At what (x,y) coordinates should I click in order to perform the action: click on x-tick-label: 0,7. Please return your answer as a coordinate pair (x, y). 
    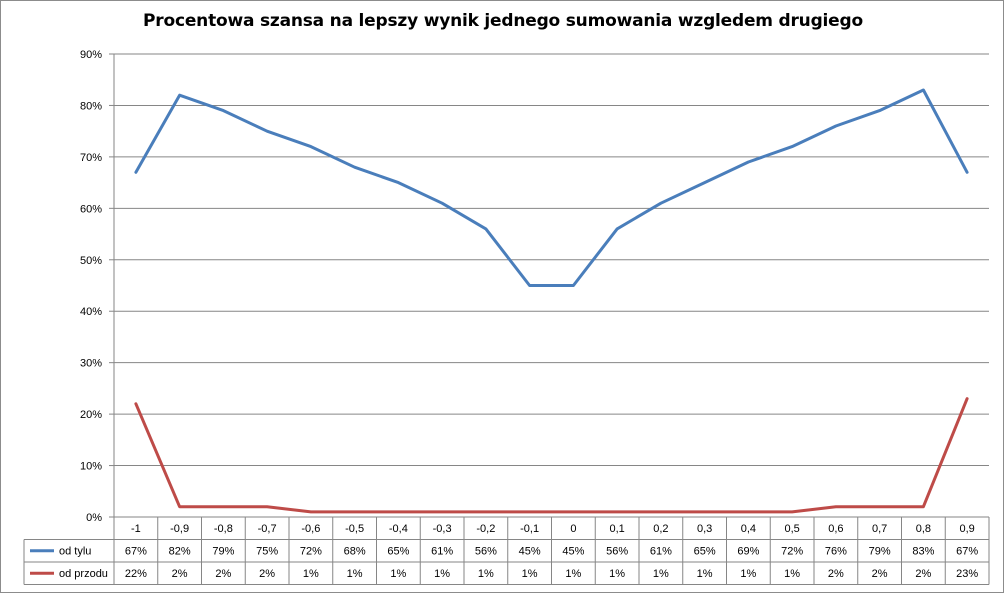
    Looking at the image, I should click on (879, 529).